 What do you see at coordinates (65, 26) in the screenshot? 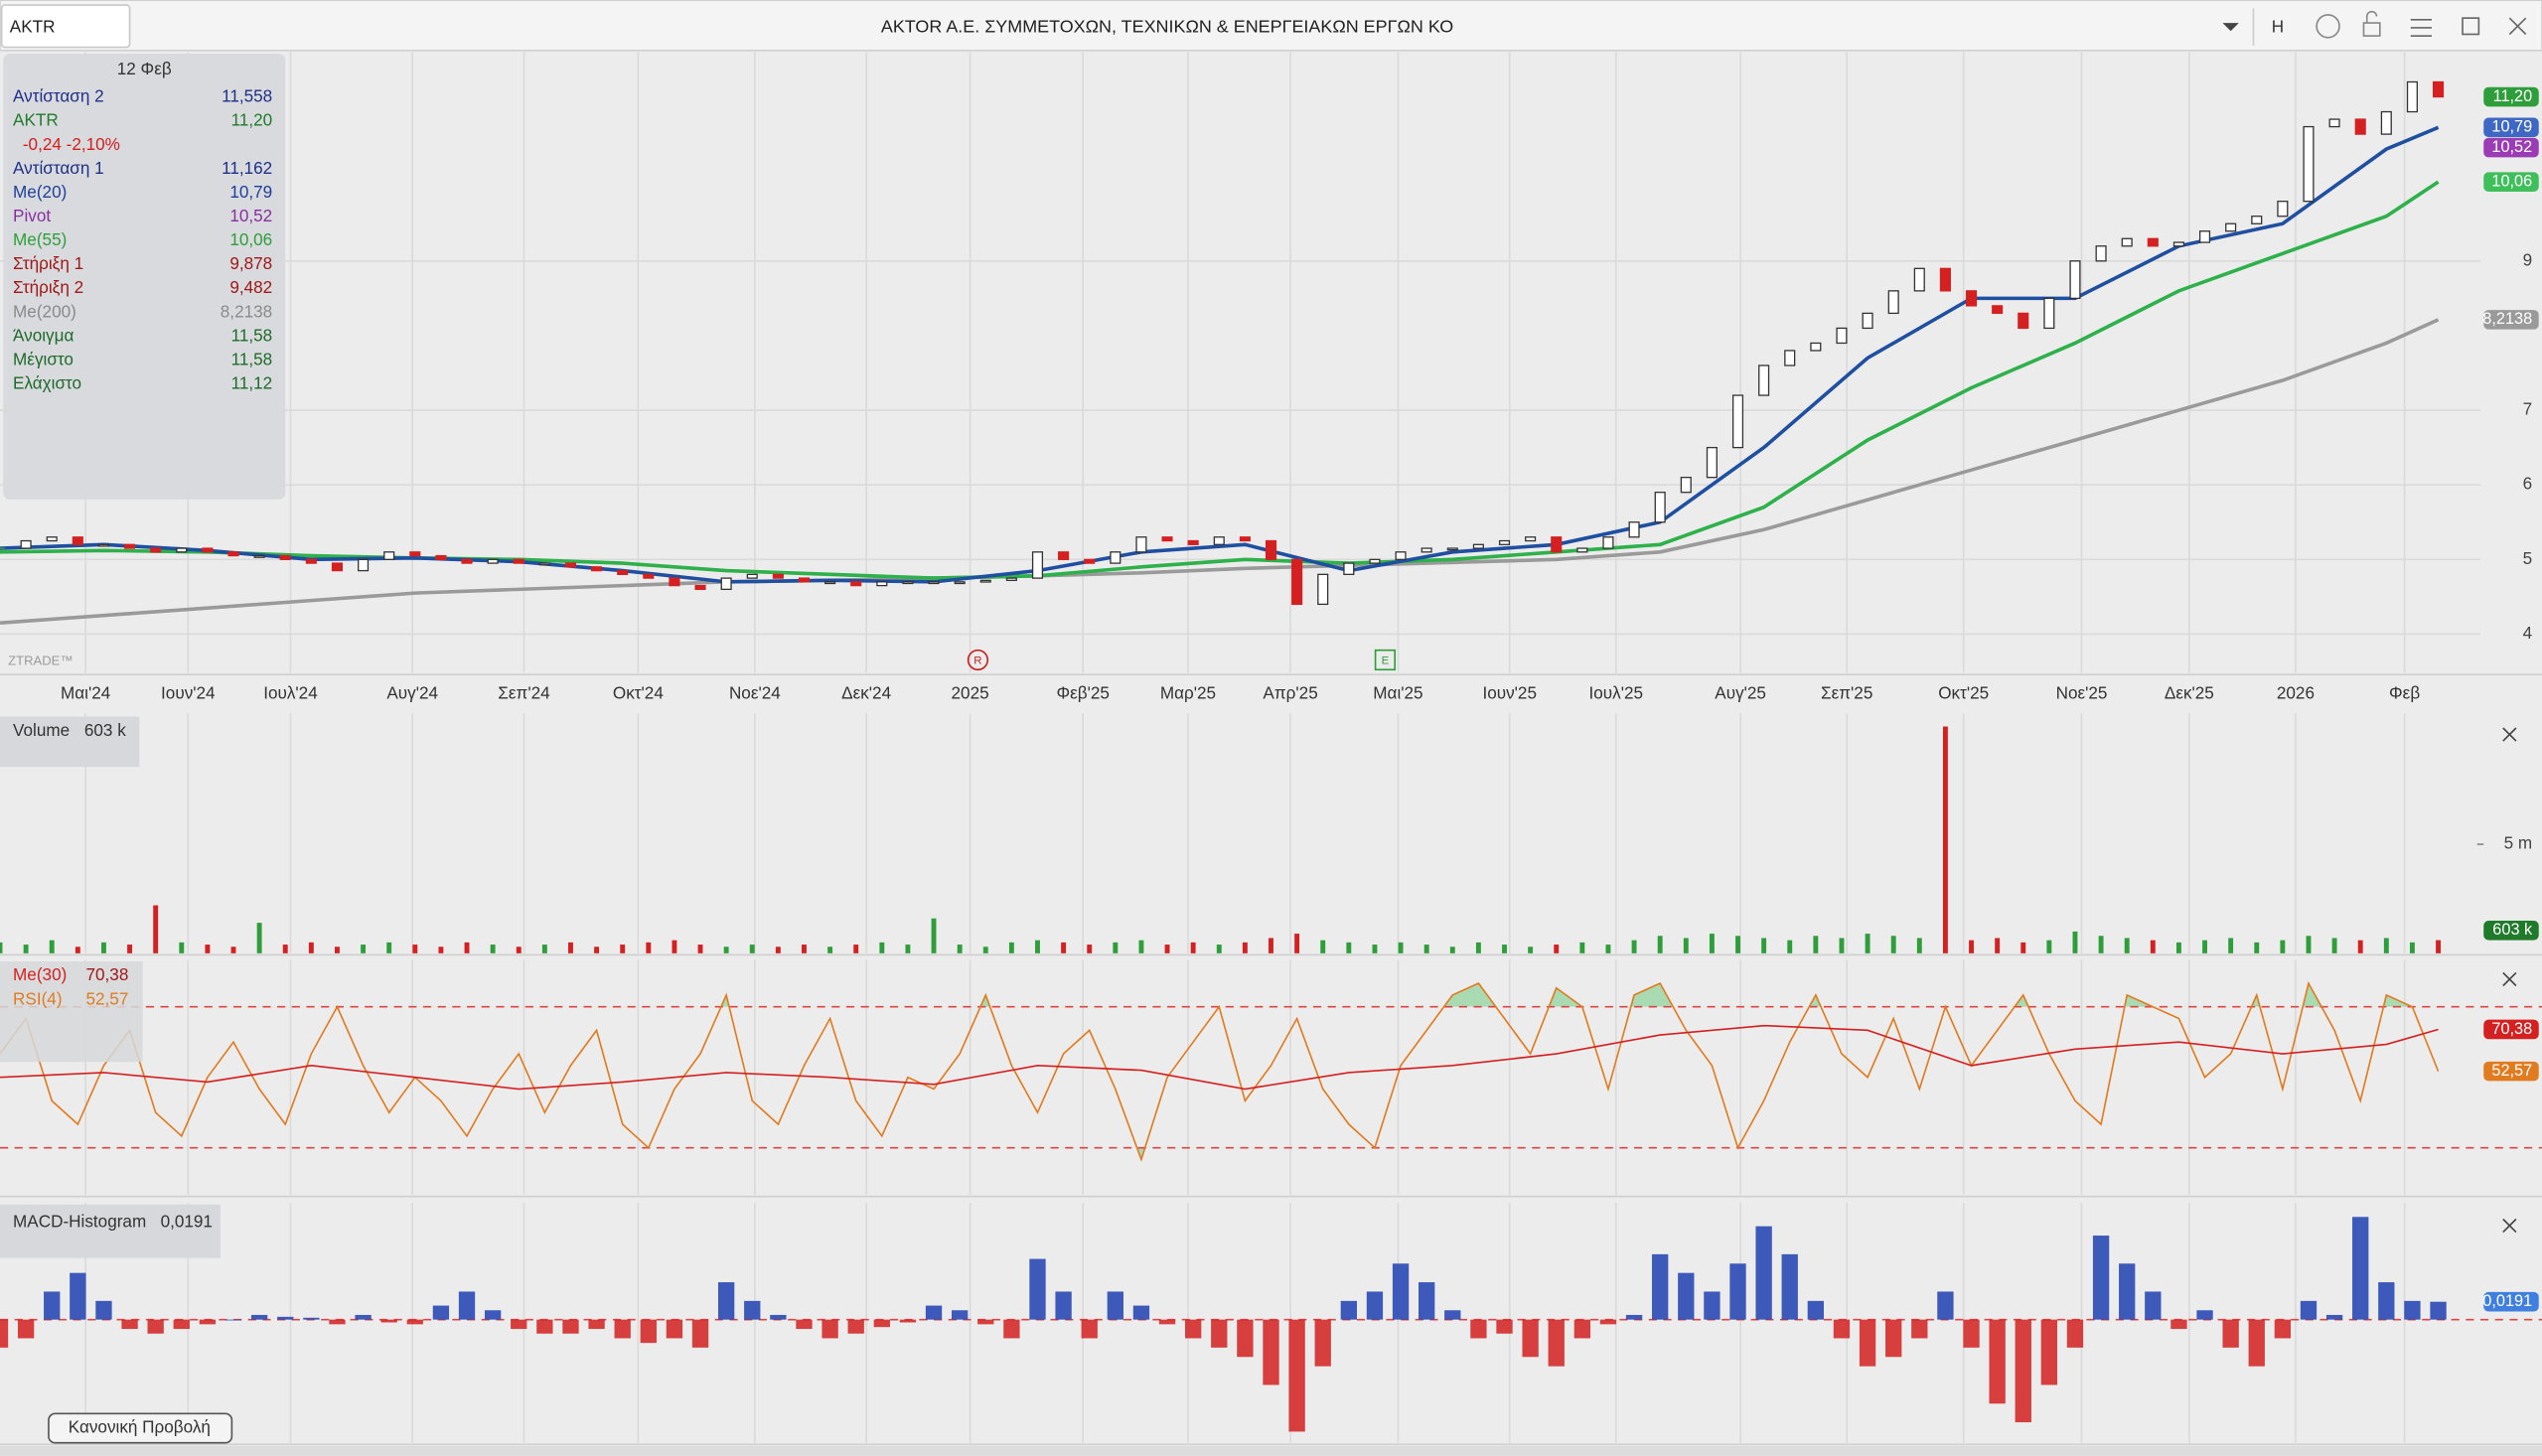
I see `symbol-input` at bounding box center [65, 26].